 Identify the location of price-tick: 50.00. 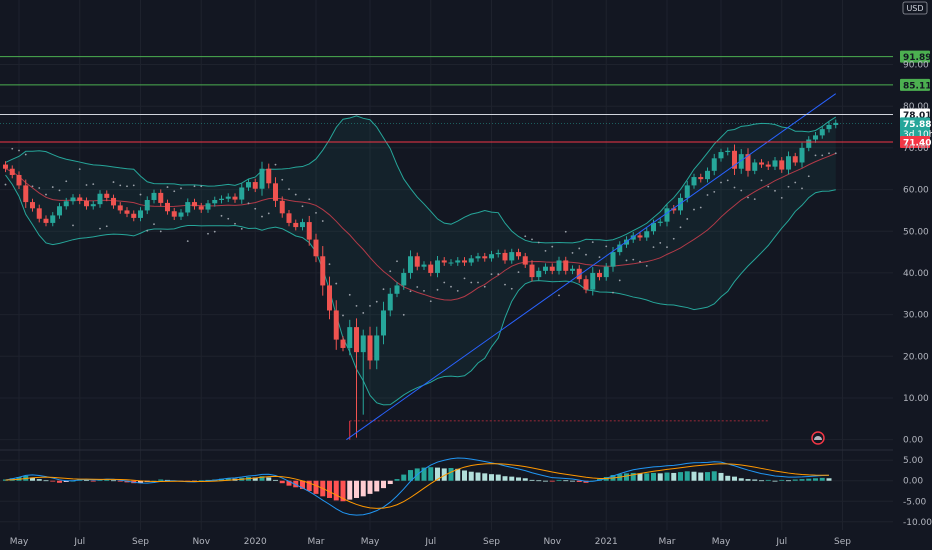
(916, 232).